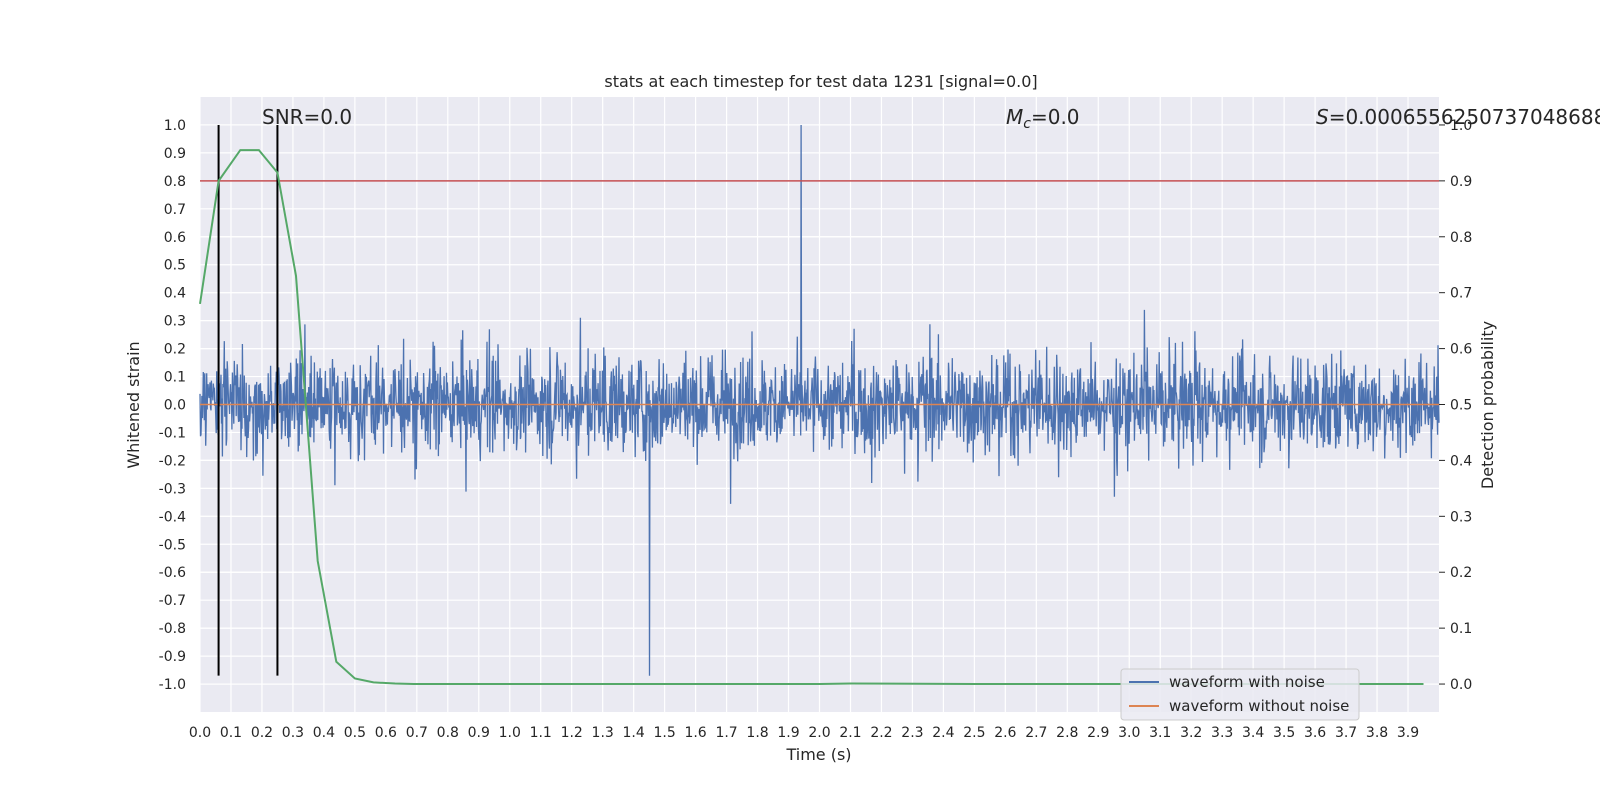 This screenshot has height=800, width=1600. I want to click on y-tick-label: 0.8, so click(175, 182).